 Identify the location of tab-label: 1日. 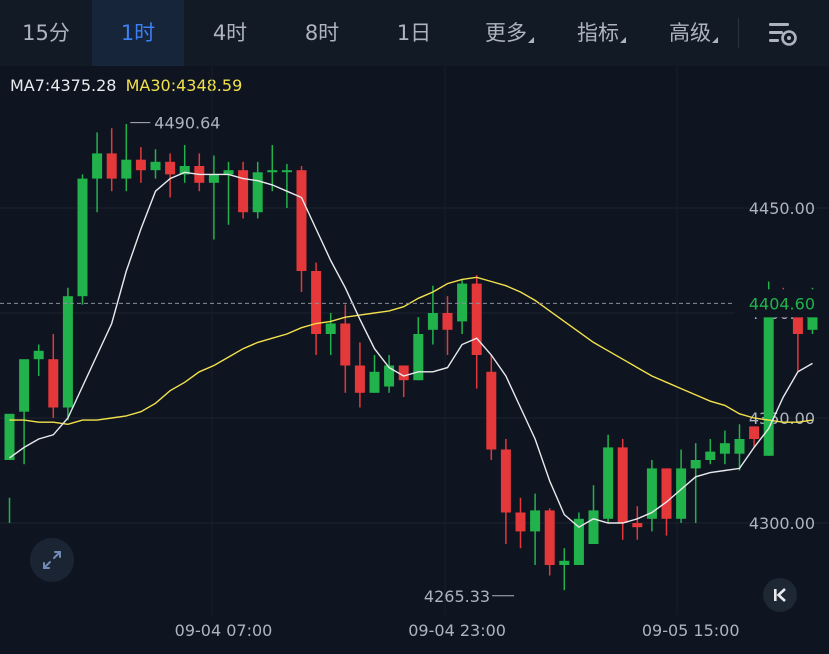
(414, 33).